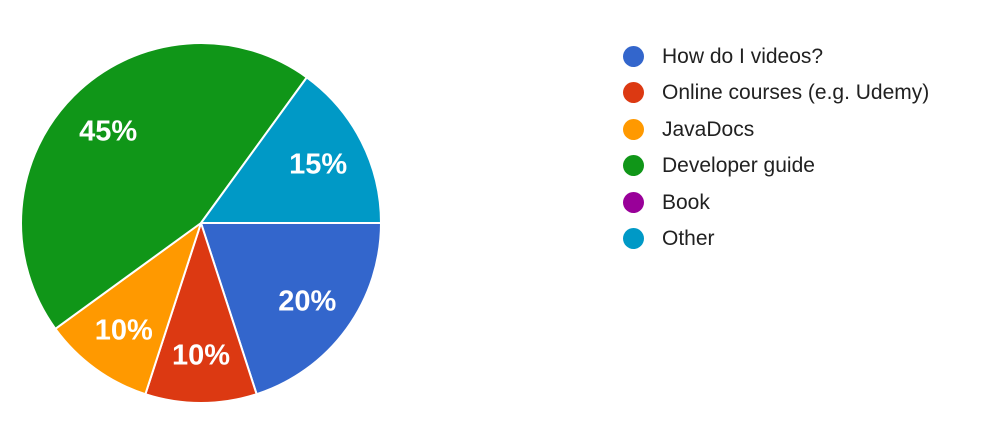 This screenshot has width=984, height=422. What do you see at coordinates (633, 166) in the screenshot?
I see `legend-swatch-green` at bounding box center [633, 166].